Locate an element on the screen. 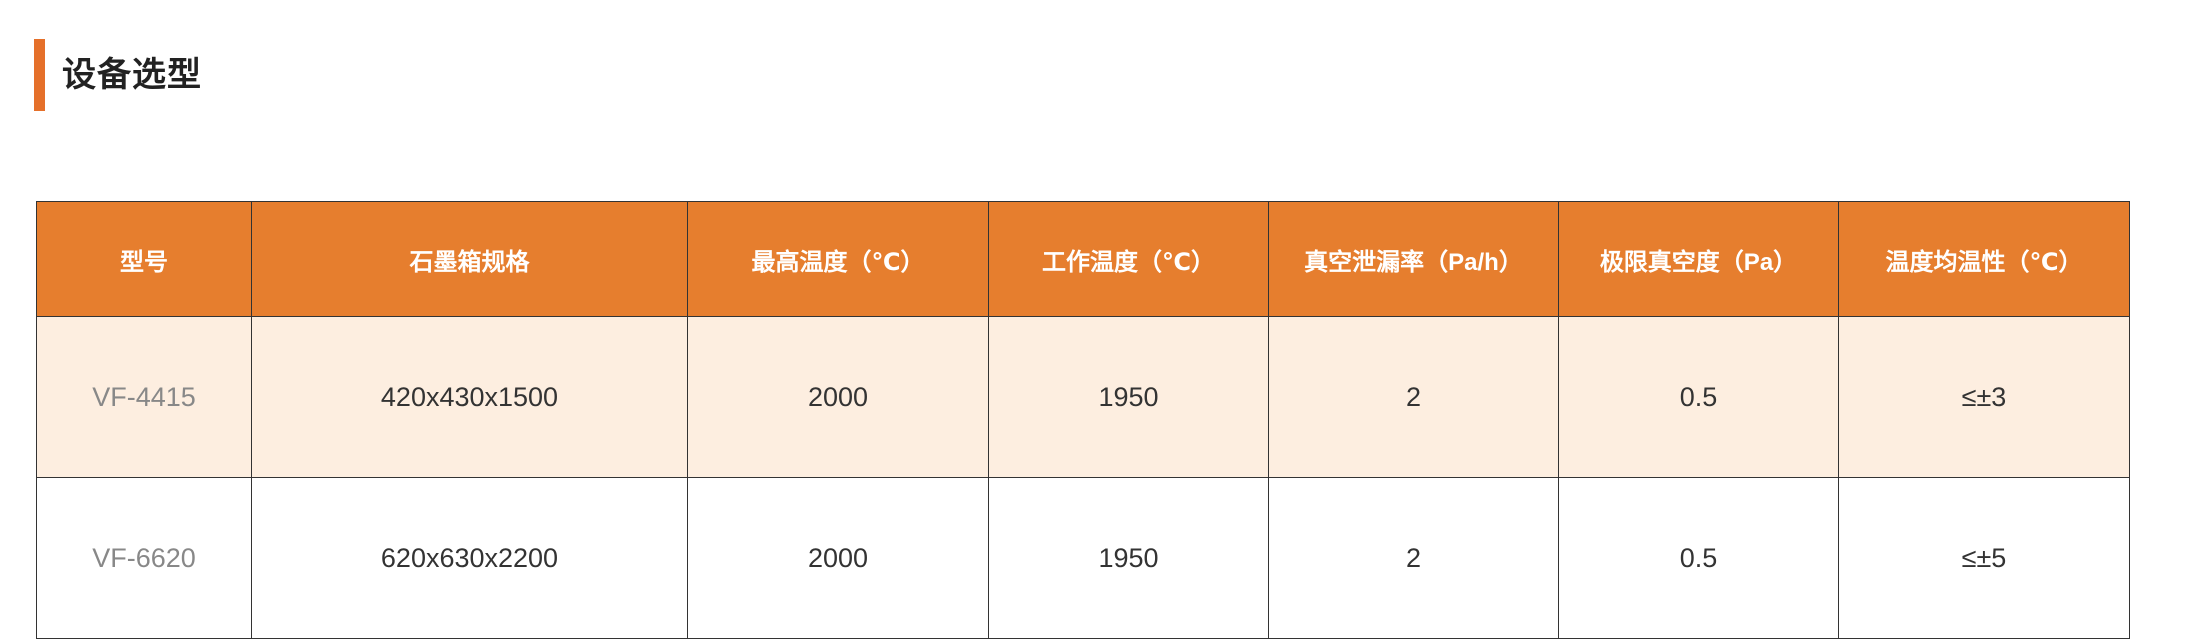 This screenshot has height=639, width=2205. section-title: 设备选型 is located at coordinates (132, 75).